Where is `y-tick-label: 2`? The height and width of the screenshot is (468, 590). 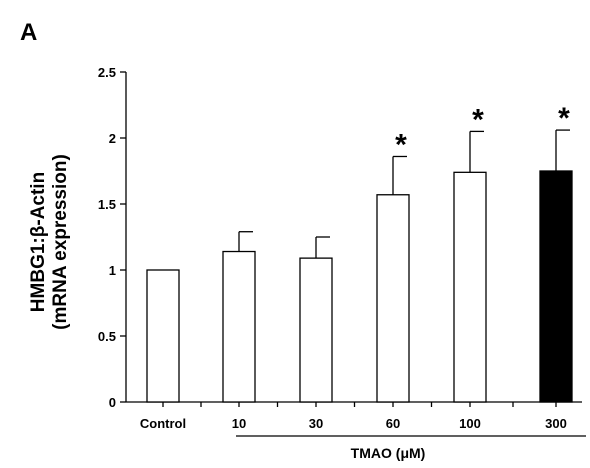 y-tick-label: 2 is located at coordinates (112, 138).